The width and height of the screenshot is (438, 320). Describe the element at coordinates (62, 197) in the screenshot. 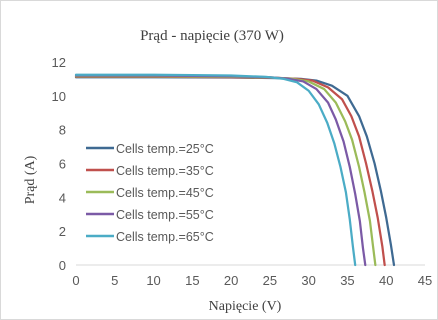

I see `y-tick-label: 4` at that location.